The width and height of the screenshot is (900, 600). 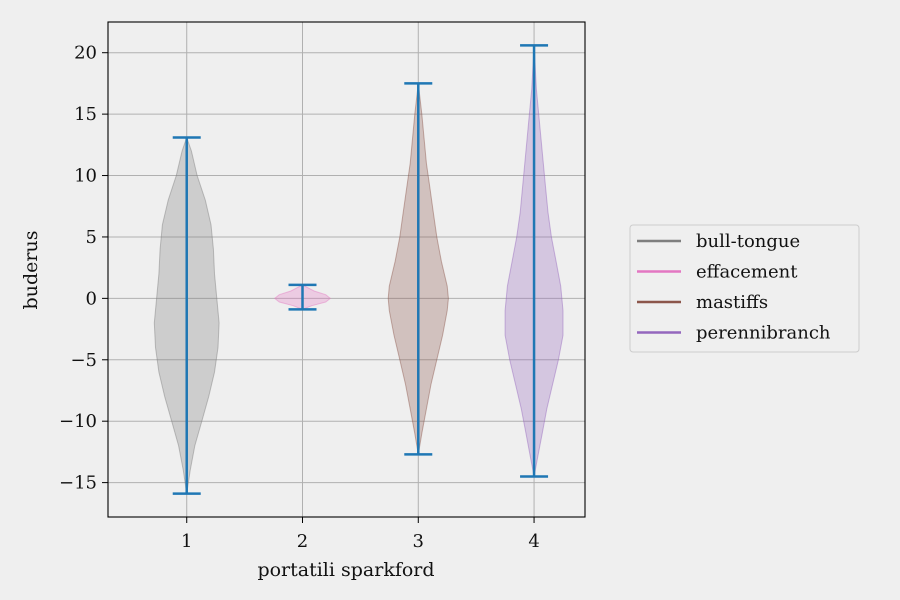 I want to click on legend-label-bull-tongue: bull-tongue, so click(x=748, y=241).